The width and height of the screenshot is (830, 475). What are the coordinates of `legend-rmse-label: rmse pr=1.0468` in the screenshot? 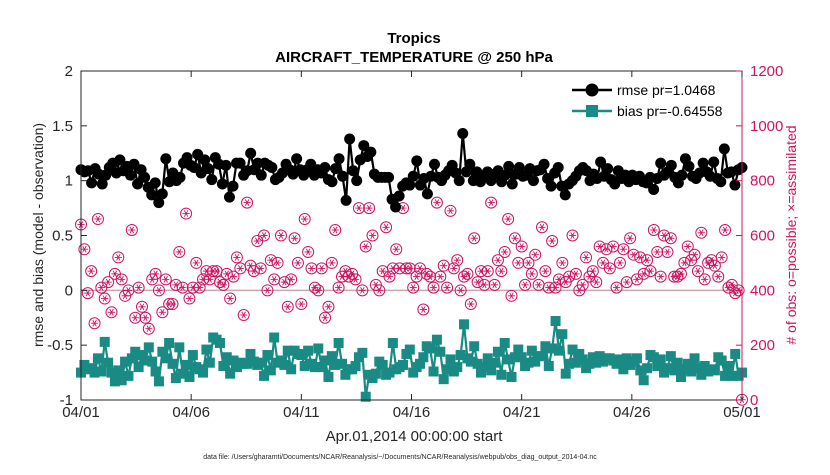 It's located at (666, 90).